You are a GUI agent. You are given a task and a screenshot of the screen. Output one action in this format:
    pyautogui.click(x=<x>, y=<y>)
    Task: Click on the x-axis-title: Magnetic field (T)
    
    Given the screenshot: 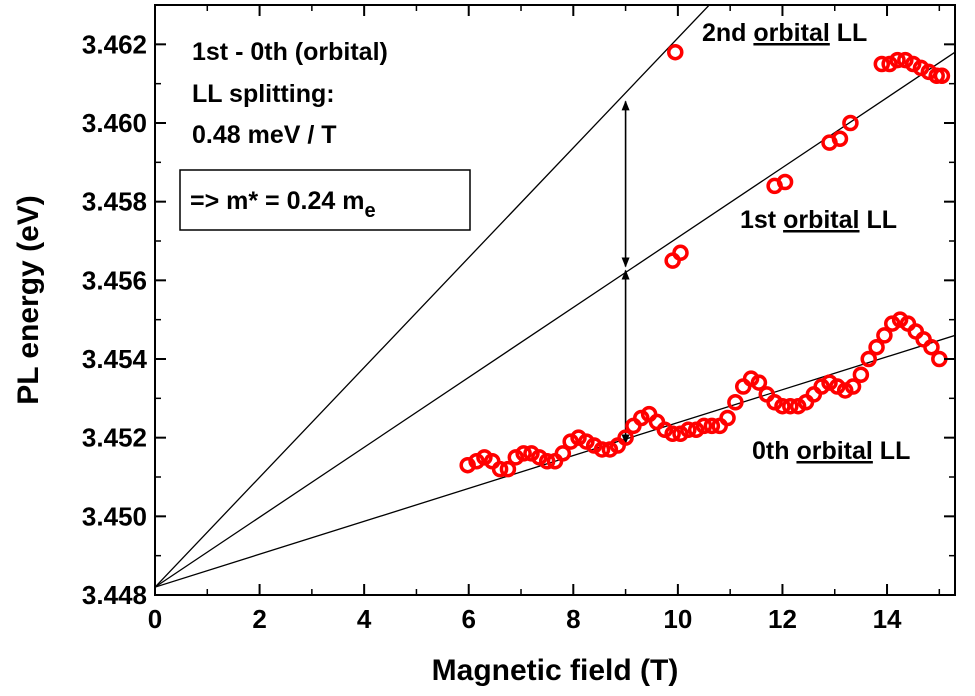 What is the action you would take?
    pyautogui.click(x=555, y=670)
    